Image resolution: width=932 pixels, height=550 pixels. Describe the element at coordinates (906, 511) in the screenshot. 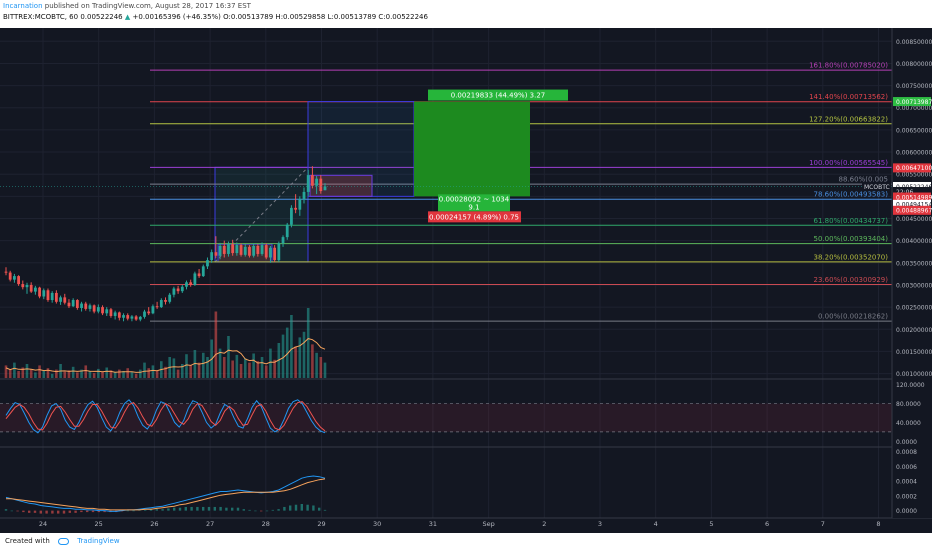

I see `macd-tick-label: 0.0000` at that location.